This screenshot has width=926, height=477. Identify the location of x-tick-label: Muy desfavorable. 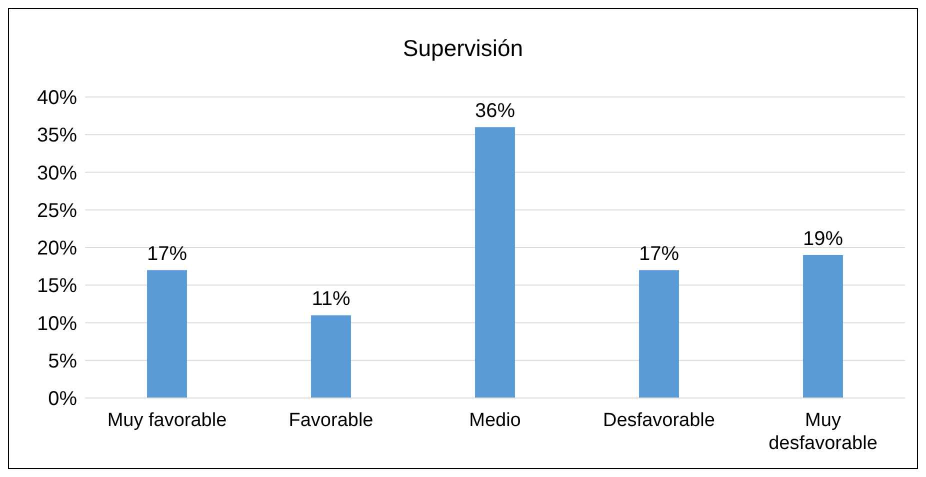
(823, 432).